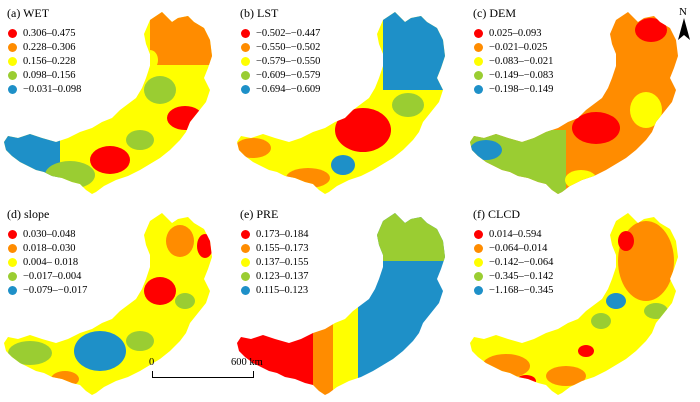 The image size is (700, 402). I want to click on legend-label: 0.018–0.030, so click(49, 248).